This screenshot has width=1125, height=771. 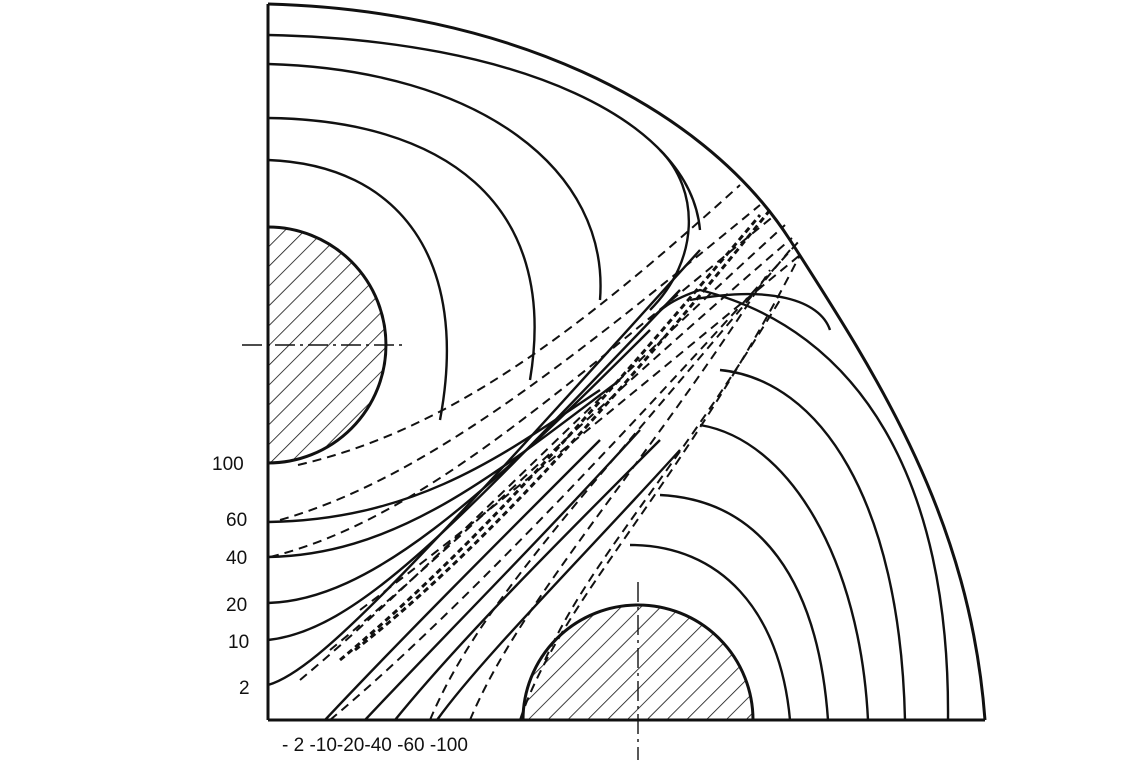 I want to click on bottom-axis-labels: - 2 -10-20-40 -60 -100, so click(x=375, y=745).